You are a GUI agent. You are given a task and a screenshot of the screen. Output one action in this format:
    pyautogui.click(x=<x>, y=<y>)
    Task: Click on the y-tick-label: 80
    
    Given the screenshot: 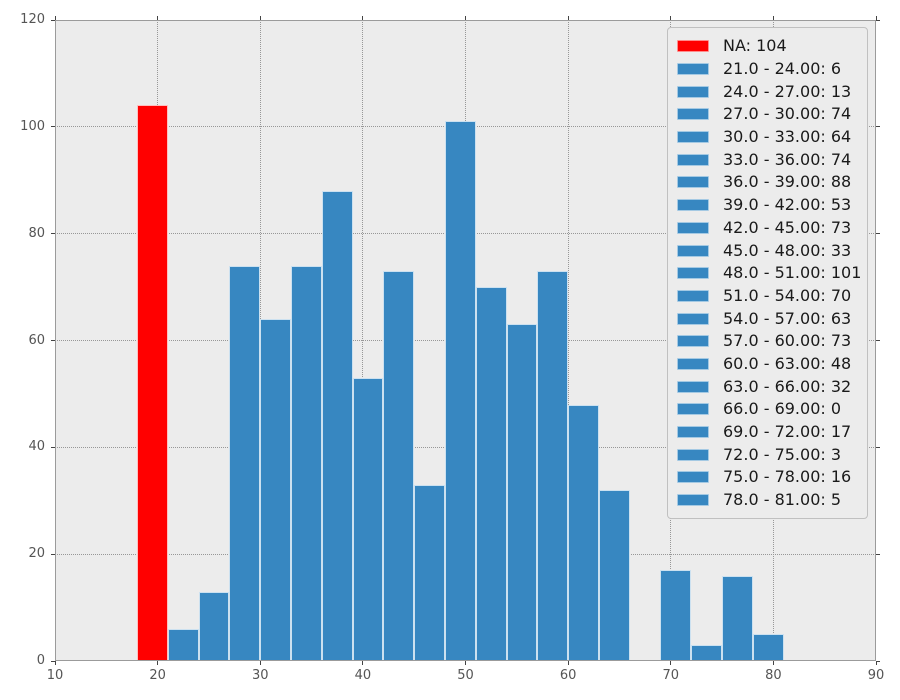 What is the action you would take?
    pyautogui.click(x=36, y=233)
    